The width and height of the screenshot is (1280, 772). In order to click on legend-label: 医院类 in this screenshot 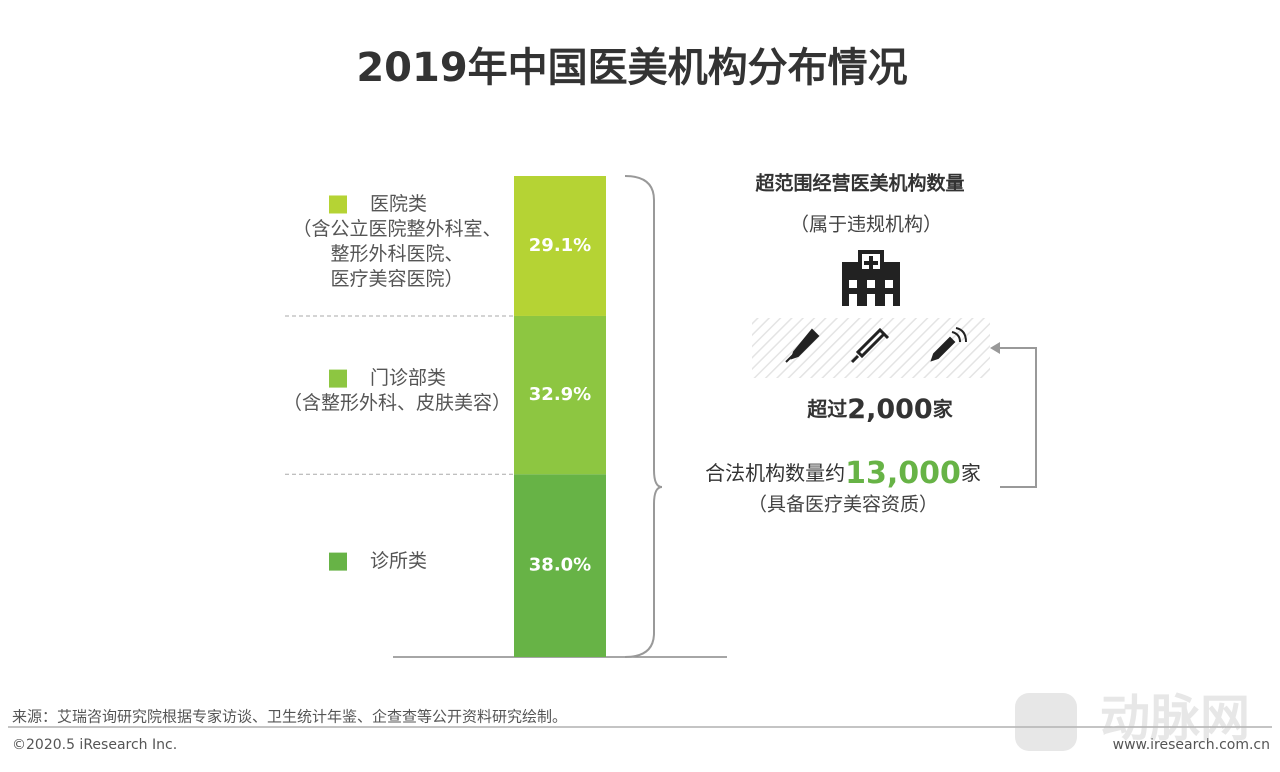, I will do `click(398, 204)`.